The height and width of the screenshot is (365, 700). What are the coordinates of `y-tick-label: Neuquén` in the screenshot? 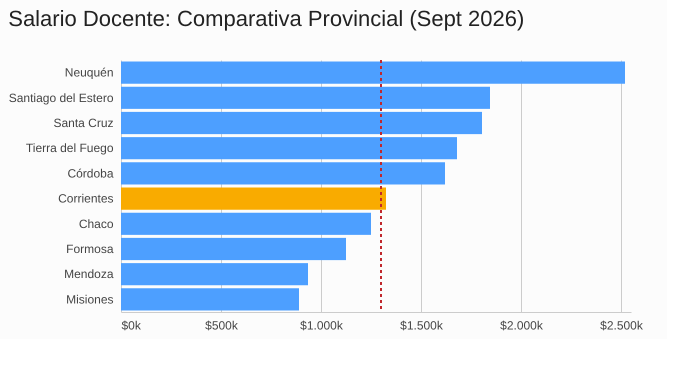 It's located at (89, 73).